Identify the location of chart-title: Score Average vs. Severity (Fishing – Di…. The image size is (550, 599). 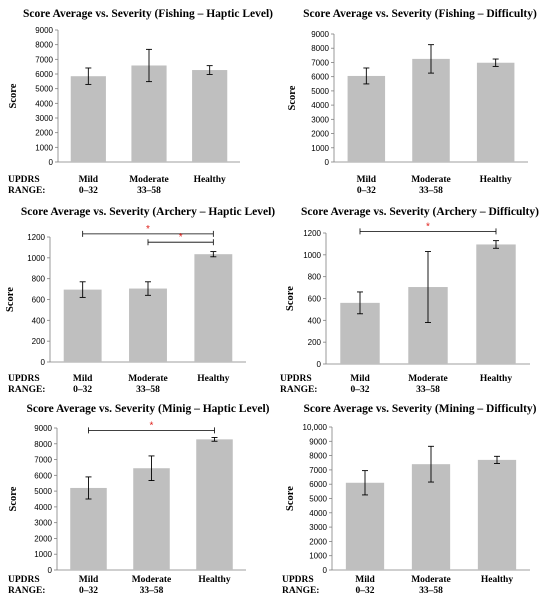
(420, 14).